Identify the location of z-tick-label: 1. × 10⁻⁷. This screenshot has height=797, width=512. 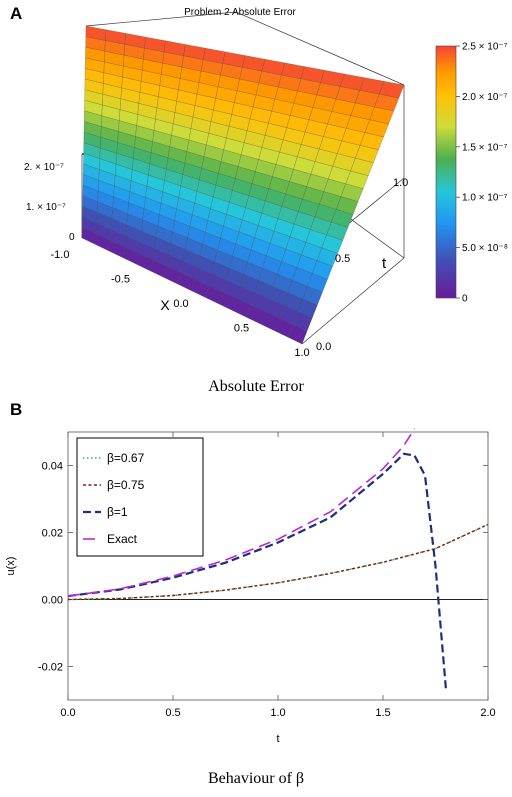
(46, 207).